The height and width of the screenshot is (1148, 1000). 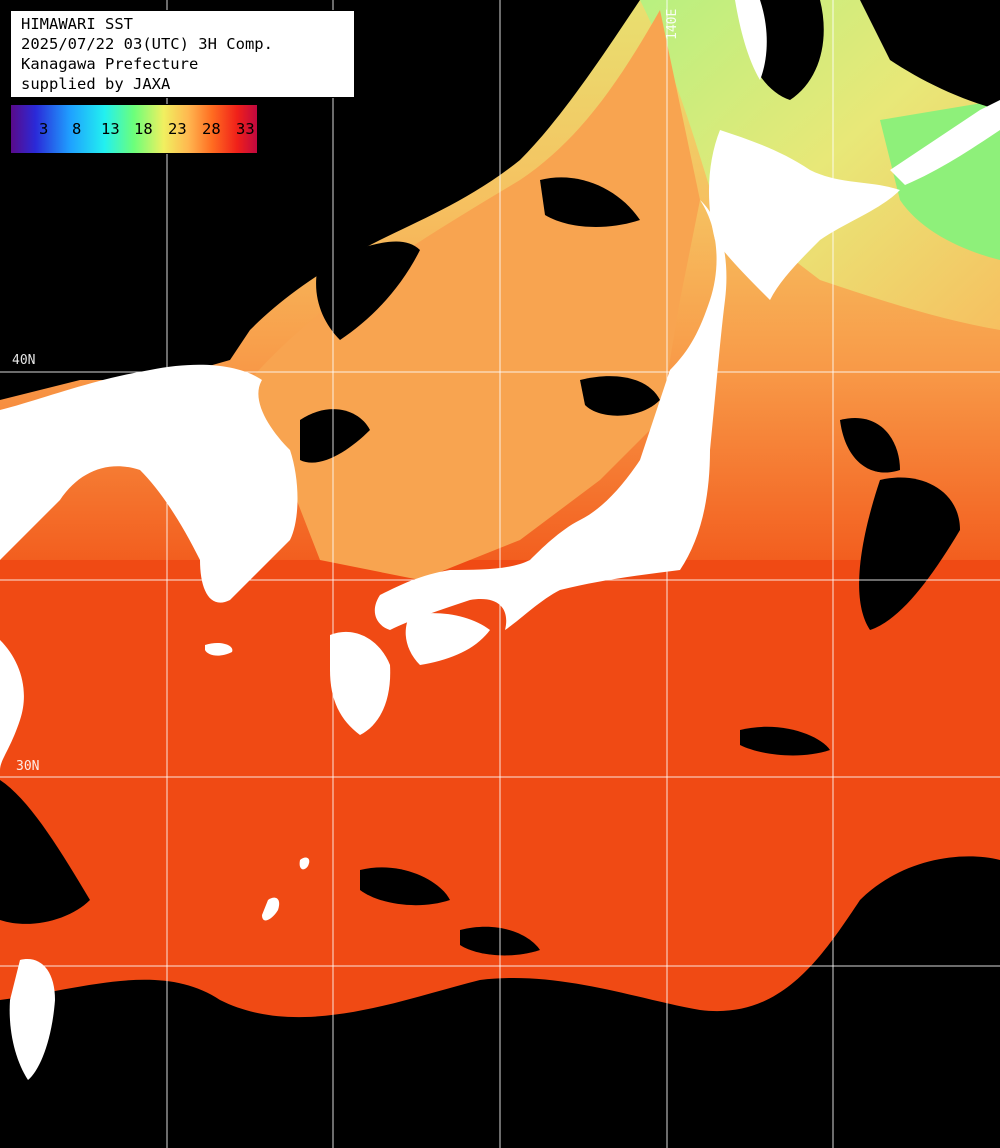 I want to click on korea-peninsula, so click(x=149, y=483).